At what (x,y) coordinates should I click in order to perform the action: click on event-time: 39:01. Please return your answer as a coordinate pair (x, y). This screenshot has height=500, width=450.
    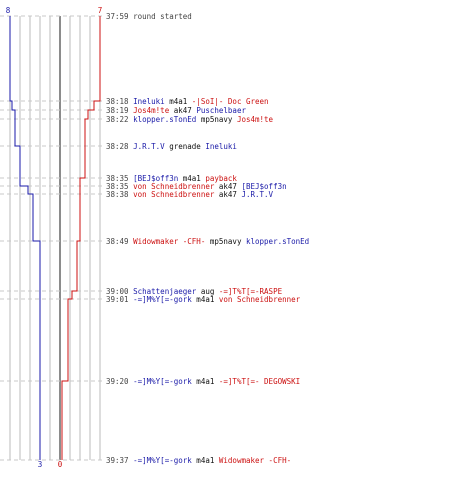
    Looking at the image, I should click on (119, 299).